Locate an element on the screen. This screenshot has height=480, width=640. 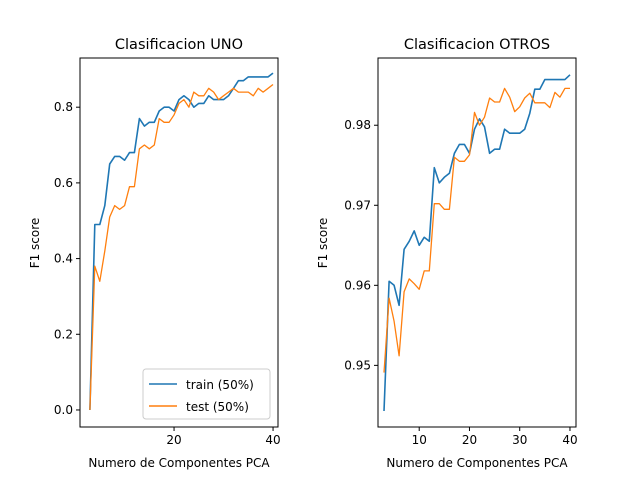
chart-title: Clasificacion UNO is located at coordinates (179, 45).